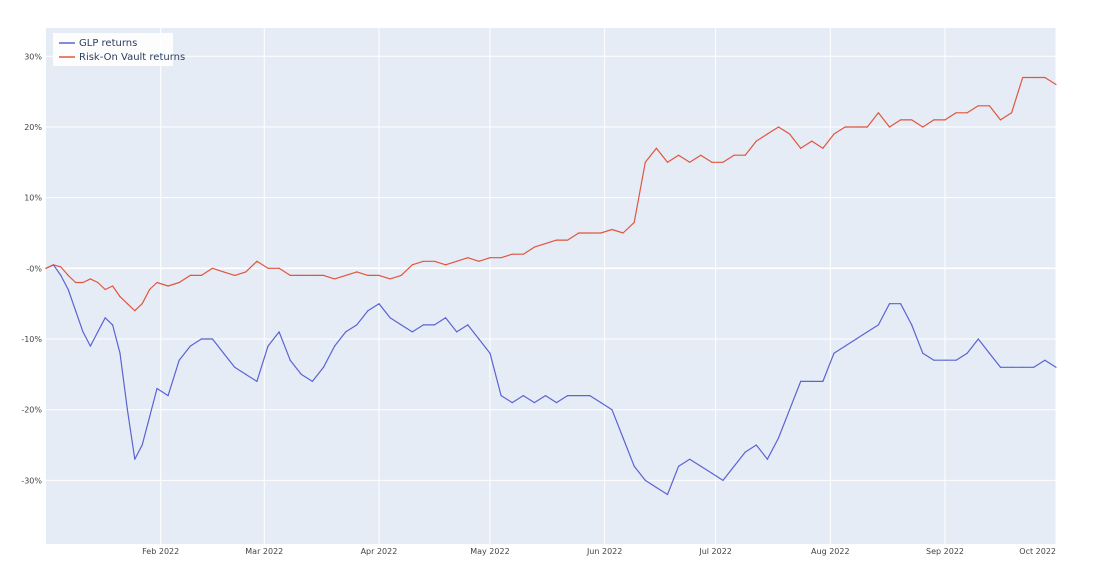 The image size is (1100, 564). What do you see at coordinates (379, 551) in the screenshot?
I see `x-tick-label: Apr 2022` at bounding box center [379, 551].